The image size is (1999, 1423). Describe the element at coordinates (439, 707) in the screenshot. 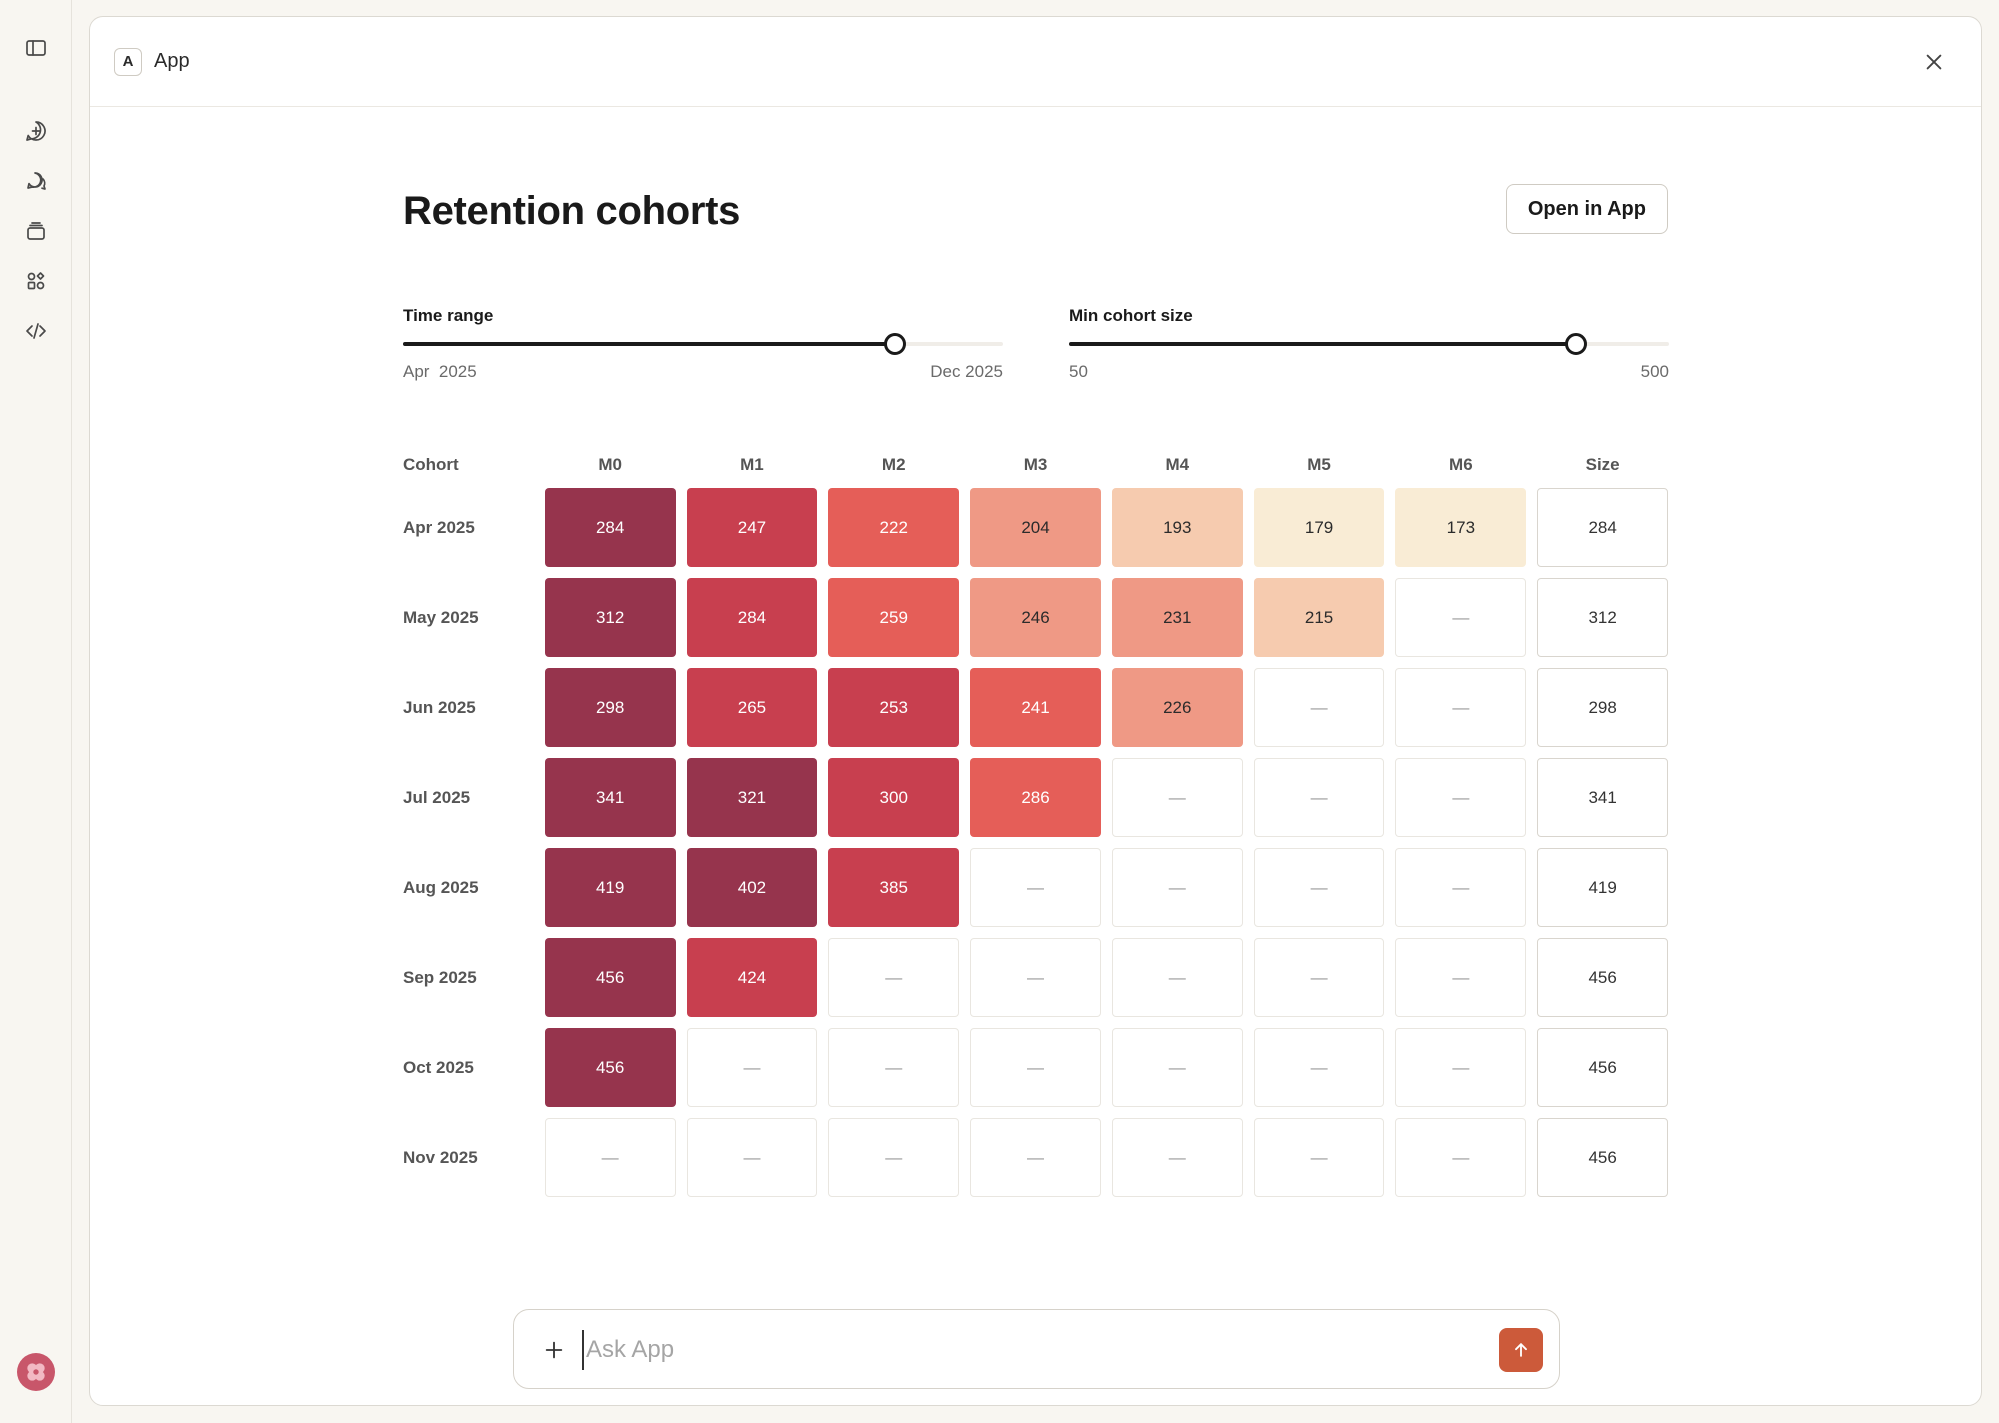

I see `cohort-label: Jun 2025` at that location.